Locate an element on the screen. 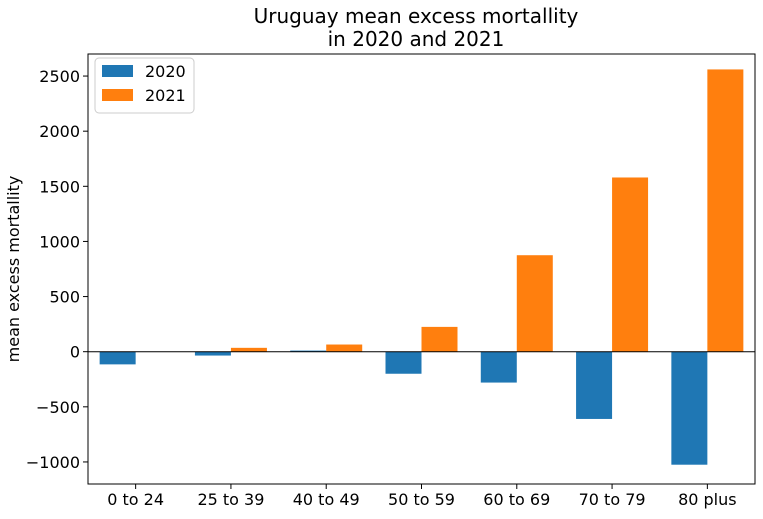  y-tick-label: −1000 is located at coordinates (53, 462).